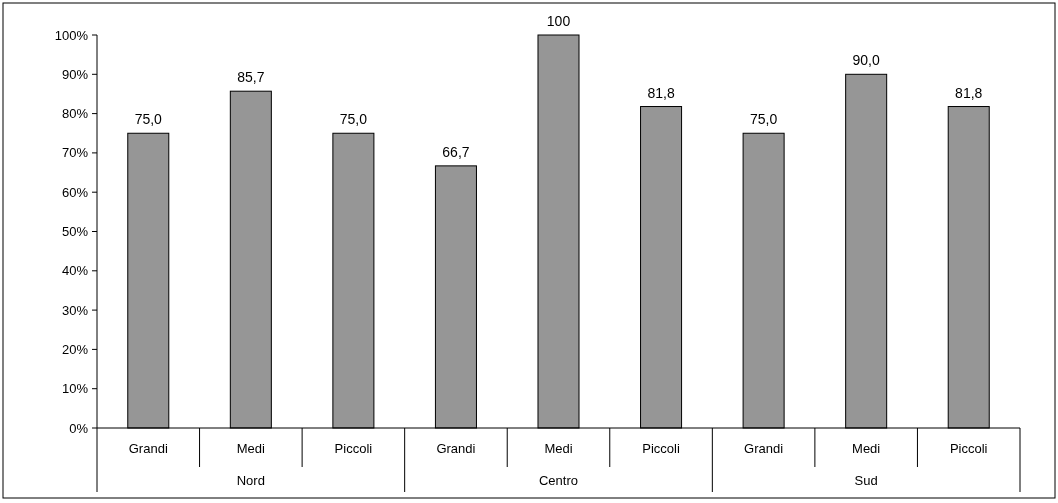 The width and height of the screenshot is (1058, 503). Describe the element at coordinates (866, 480) in the screenshot. I see `text: Sud` at that location.